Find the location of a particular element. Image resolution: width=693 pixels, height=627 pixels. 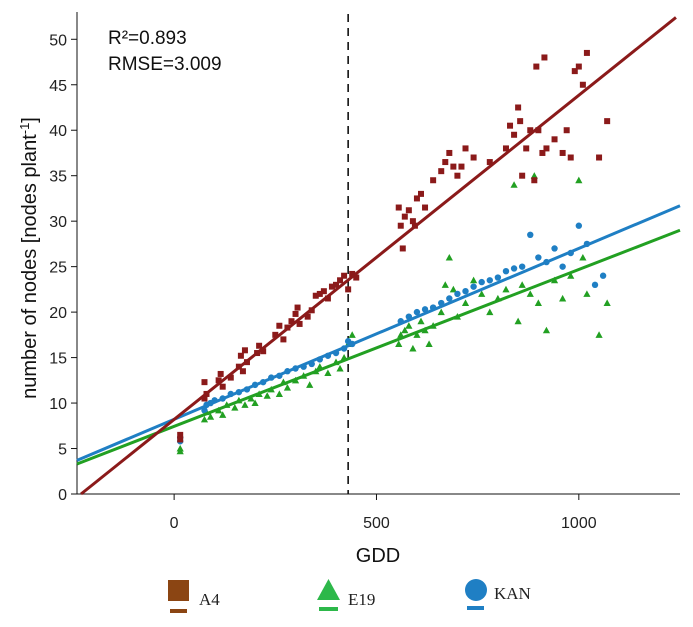

legend-a4-marker is located at coordinates (178, 590).